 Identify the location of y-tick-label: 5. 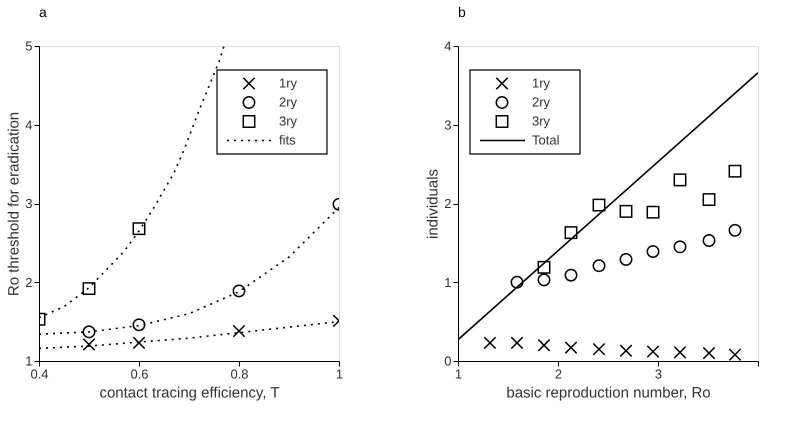
(28, 46).